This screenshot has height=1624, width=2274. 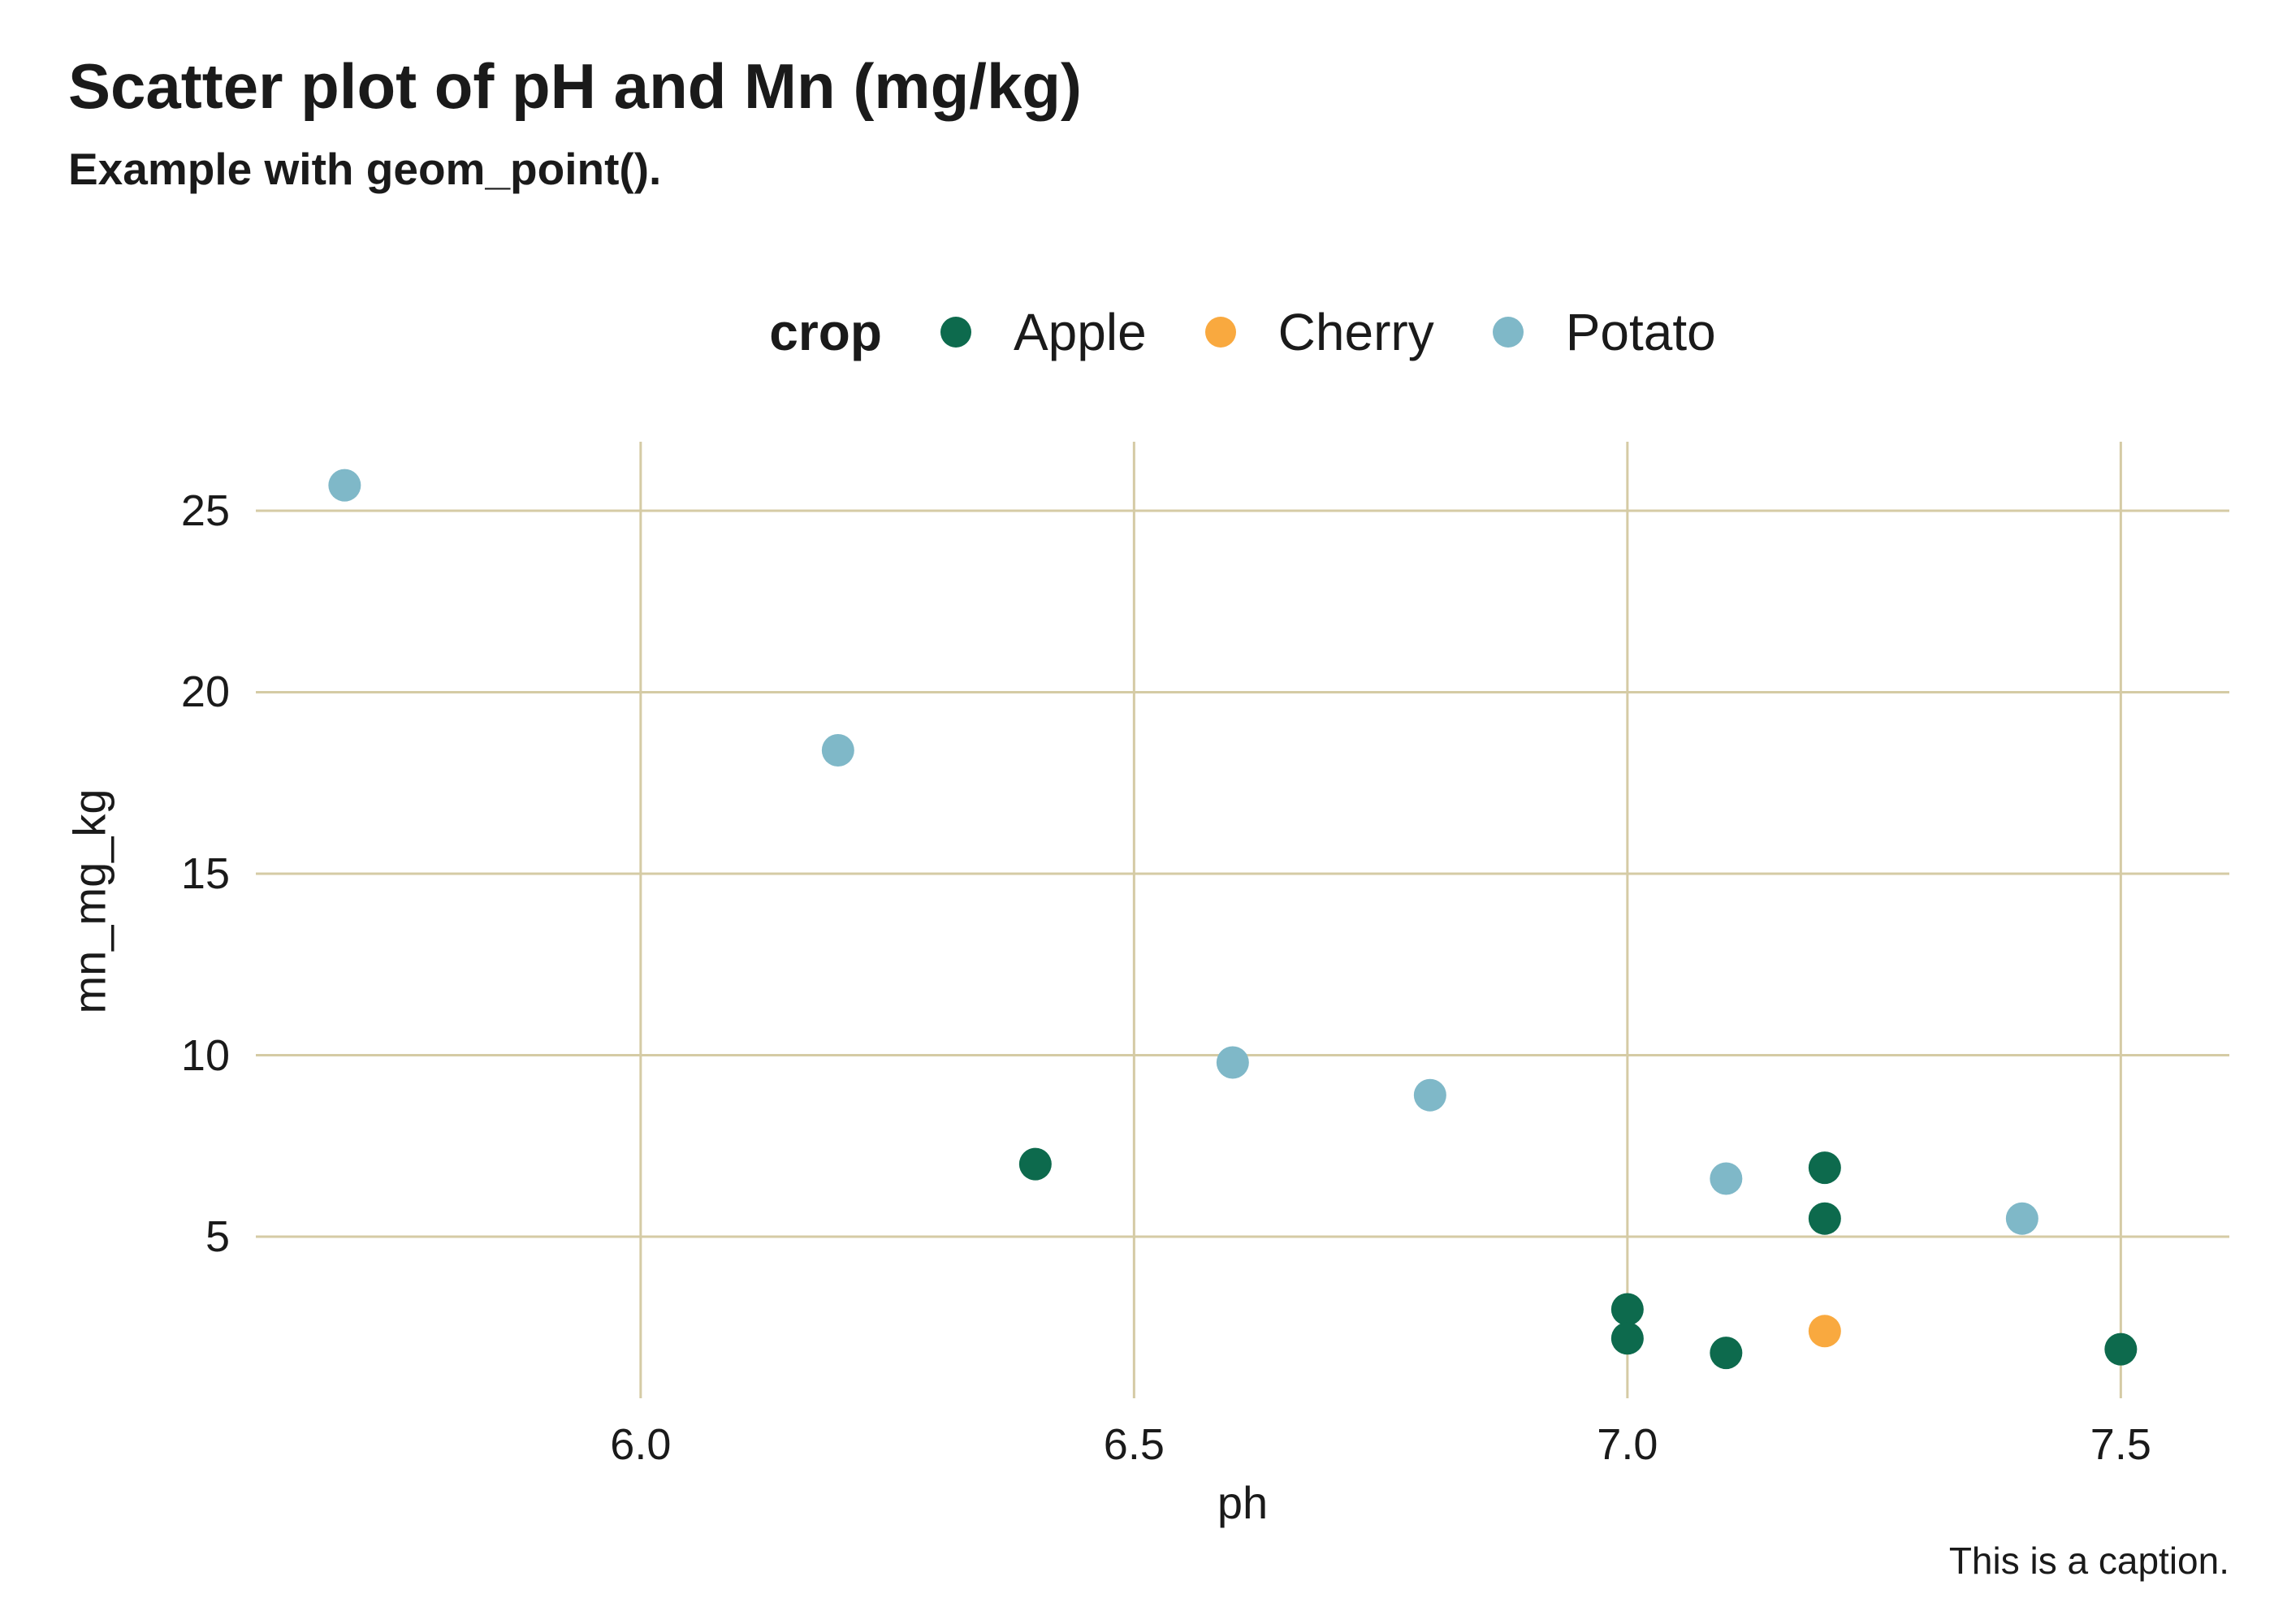 I want to click on y-tick-label: 15, so click(x=205, y=873).